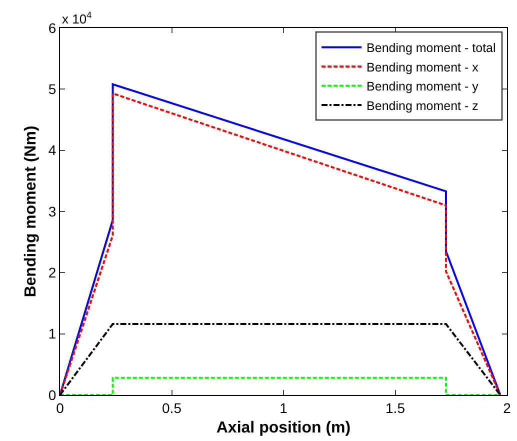  I want to click on x-tick-label: 1.5, so click(396, 408).